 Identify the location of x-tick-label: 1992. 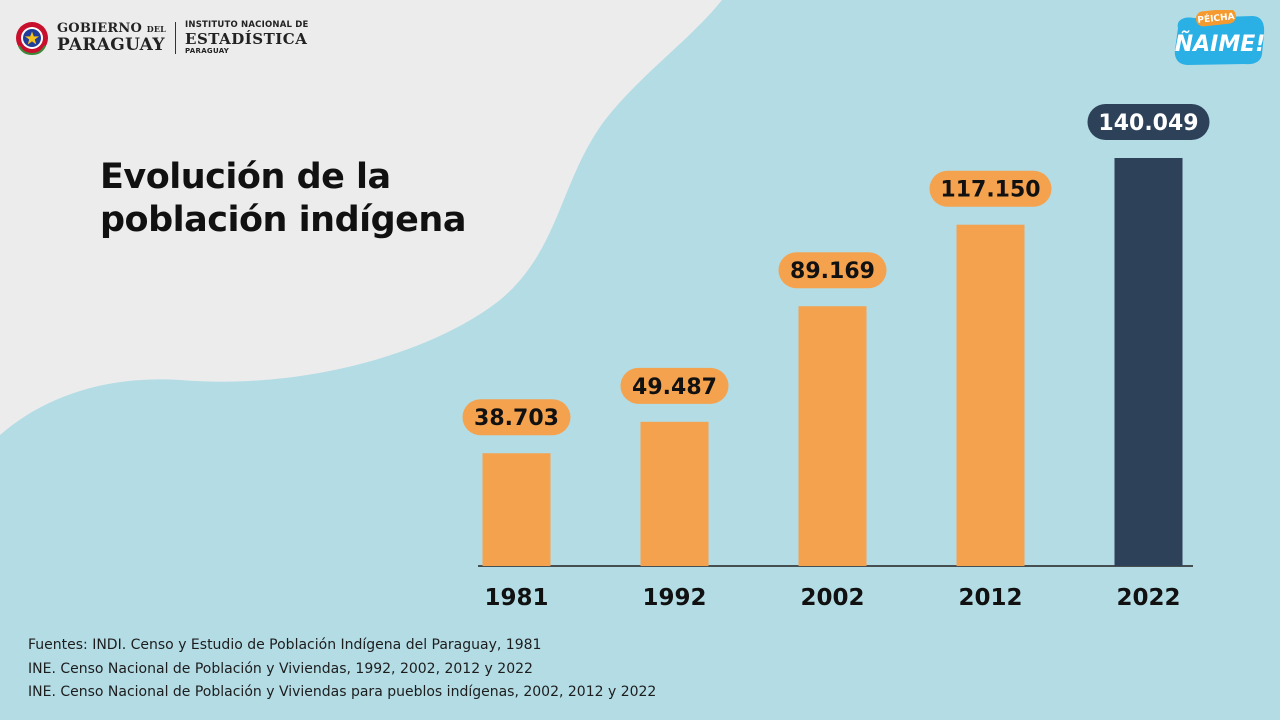
(674, 598).